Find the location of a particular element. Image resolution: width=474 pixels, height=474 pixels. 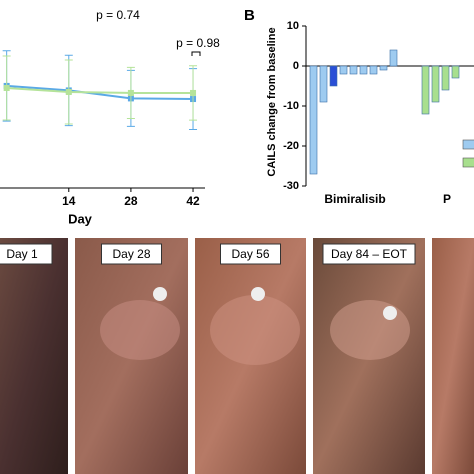

y-tick-label: 0 is located at coordinates (296, 66).